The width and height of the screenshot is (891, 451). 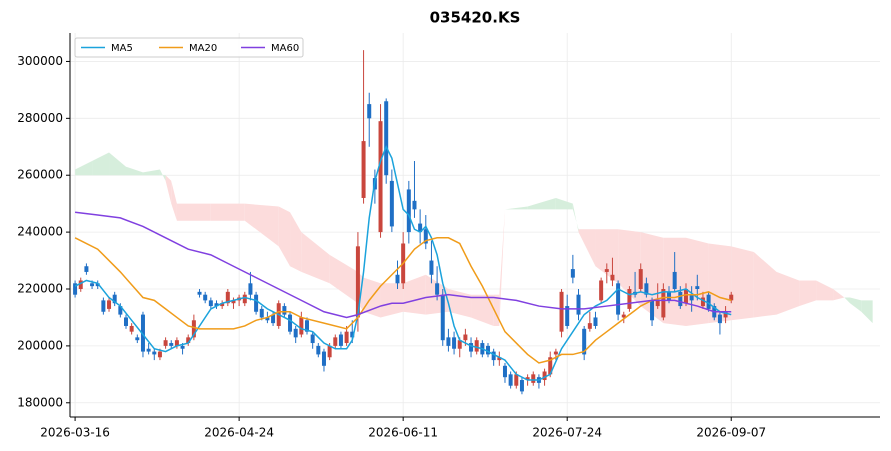 I want to click on y-tick-label: 180000, so click(x=40, y=402).